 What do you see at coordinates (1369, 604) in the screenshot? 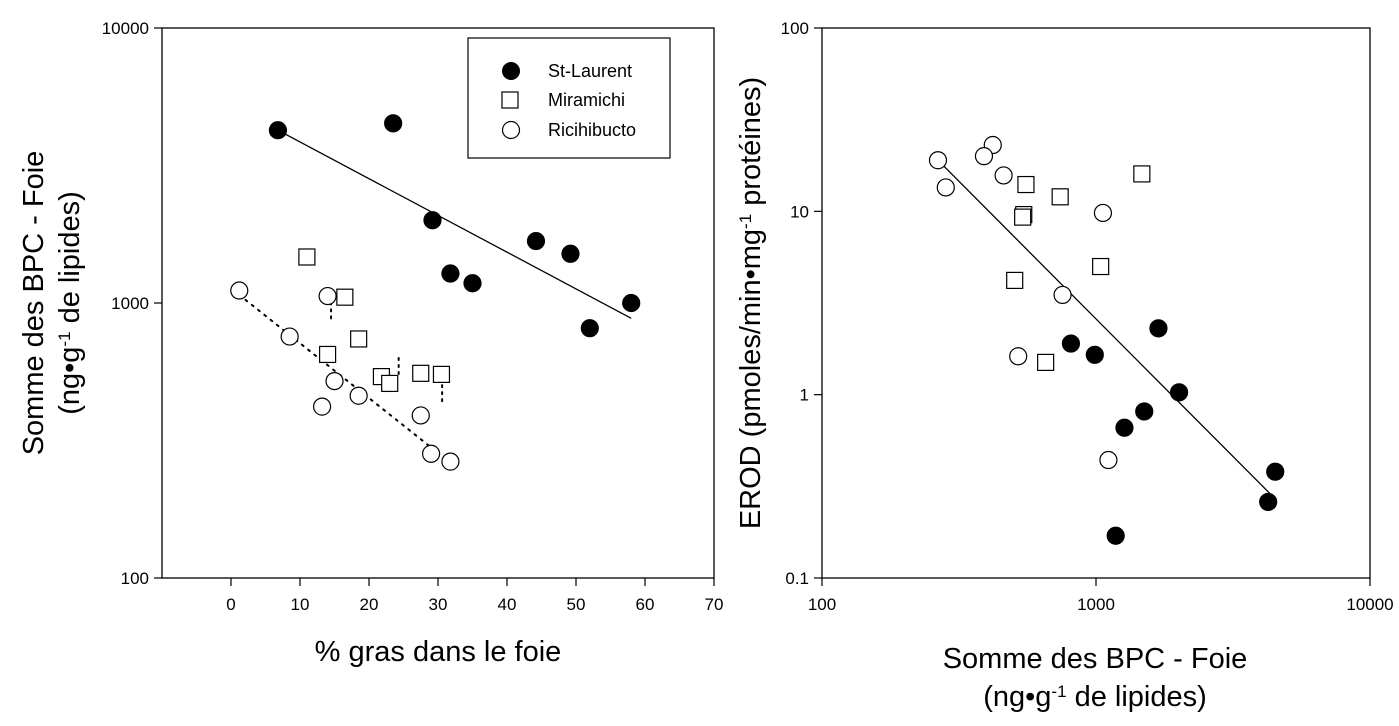
I see `right-x-tick-label: 10000` at bounding box center [1369, 604].